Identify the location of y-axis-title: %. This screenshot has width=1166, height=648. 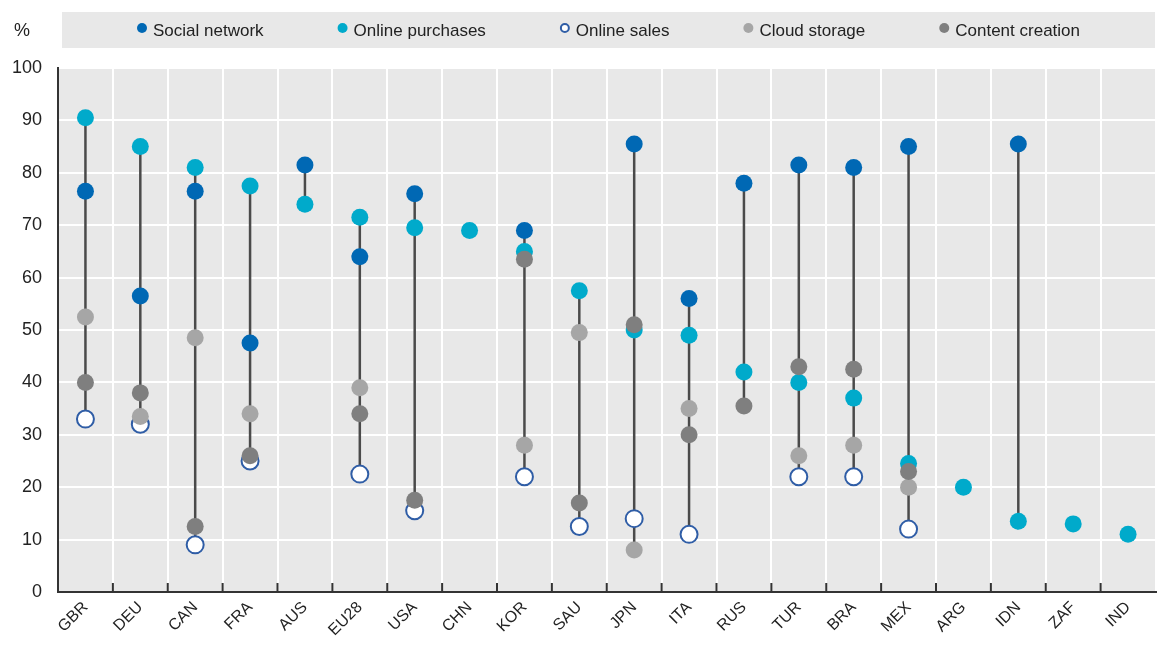
(22, 29).